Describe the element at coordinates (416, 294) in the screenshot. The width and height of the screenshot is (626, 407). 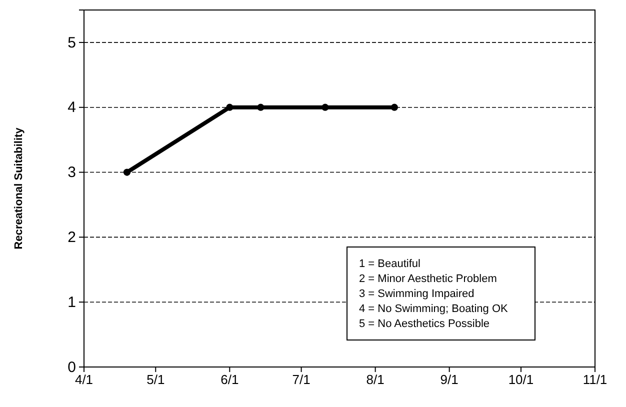
I see `annotation: 3 = Swimming Impaired` at that location.